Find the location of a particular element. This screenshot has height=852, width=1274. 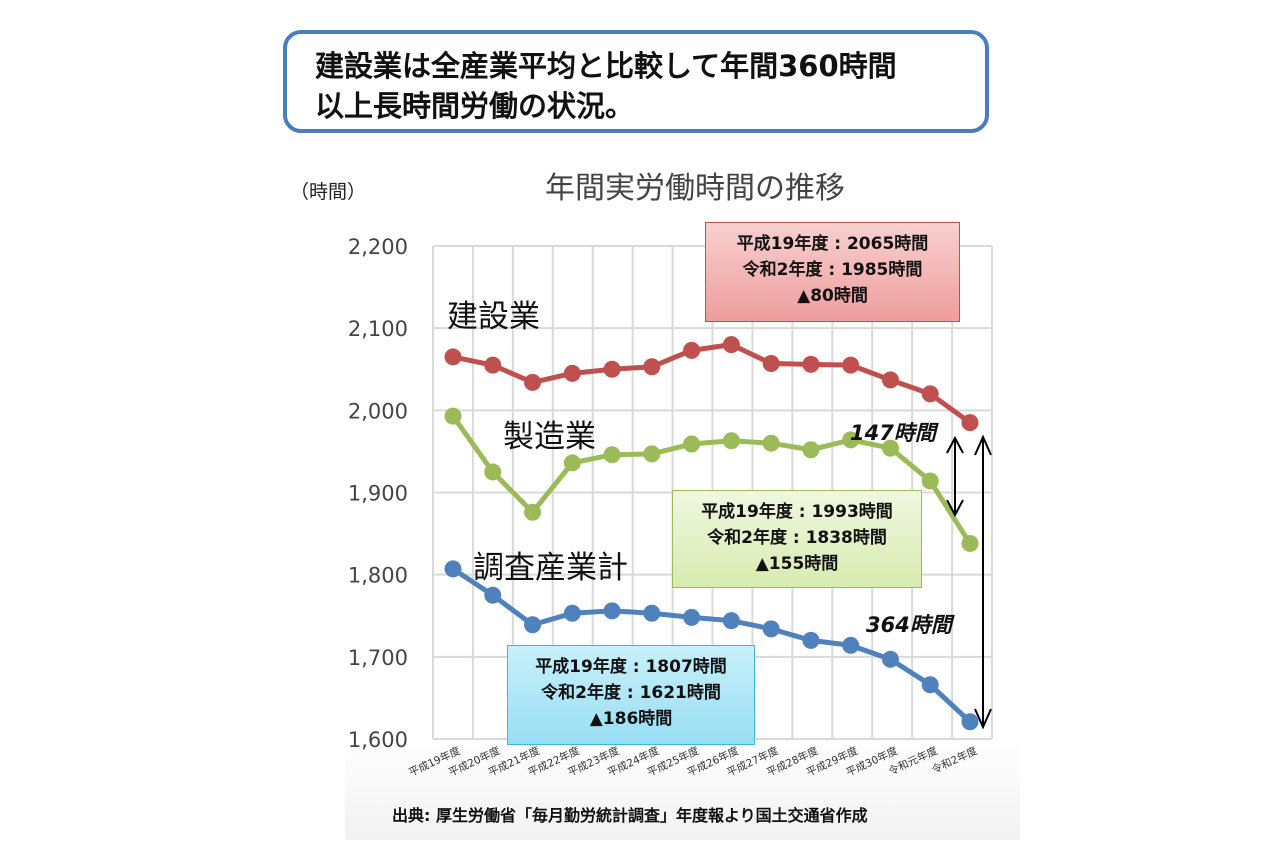

headline-line-2: 以上長時間労働の状況。 is located at coordinates (475, 106).